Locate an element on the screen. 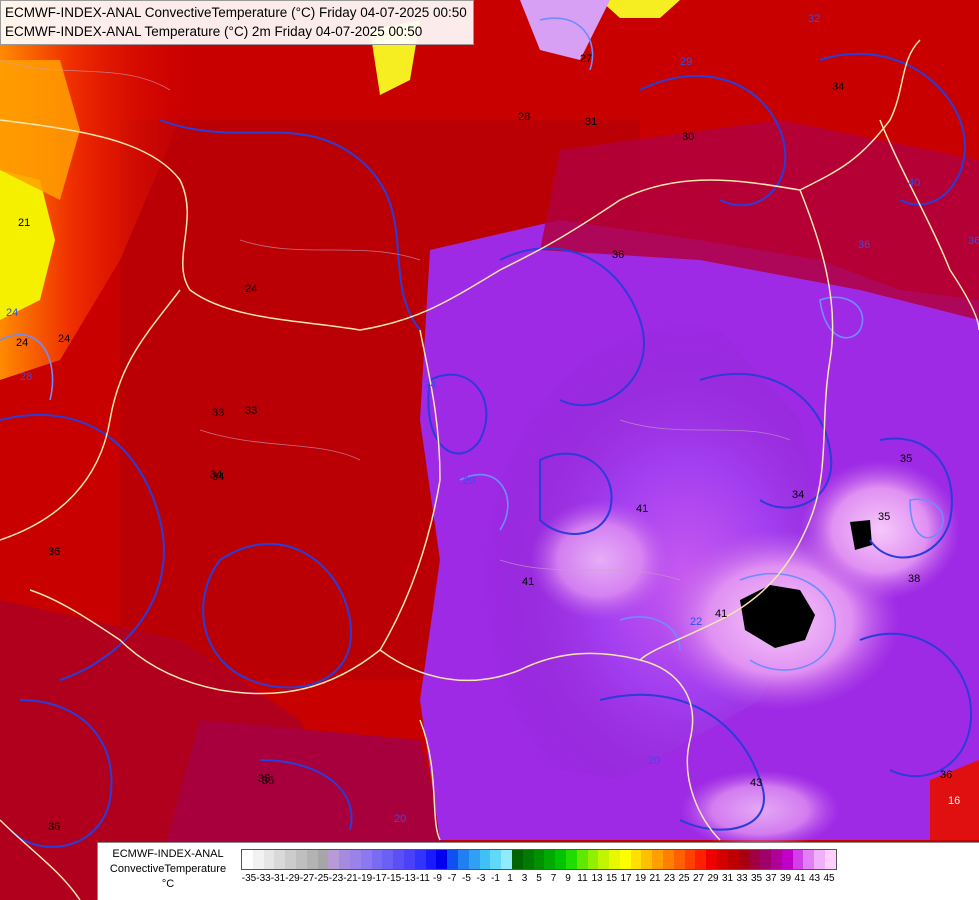 This screenshot has height=900, width=979. contour-value-label: 33 is located at coordinates (251, 411).